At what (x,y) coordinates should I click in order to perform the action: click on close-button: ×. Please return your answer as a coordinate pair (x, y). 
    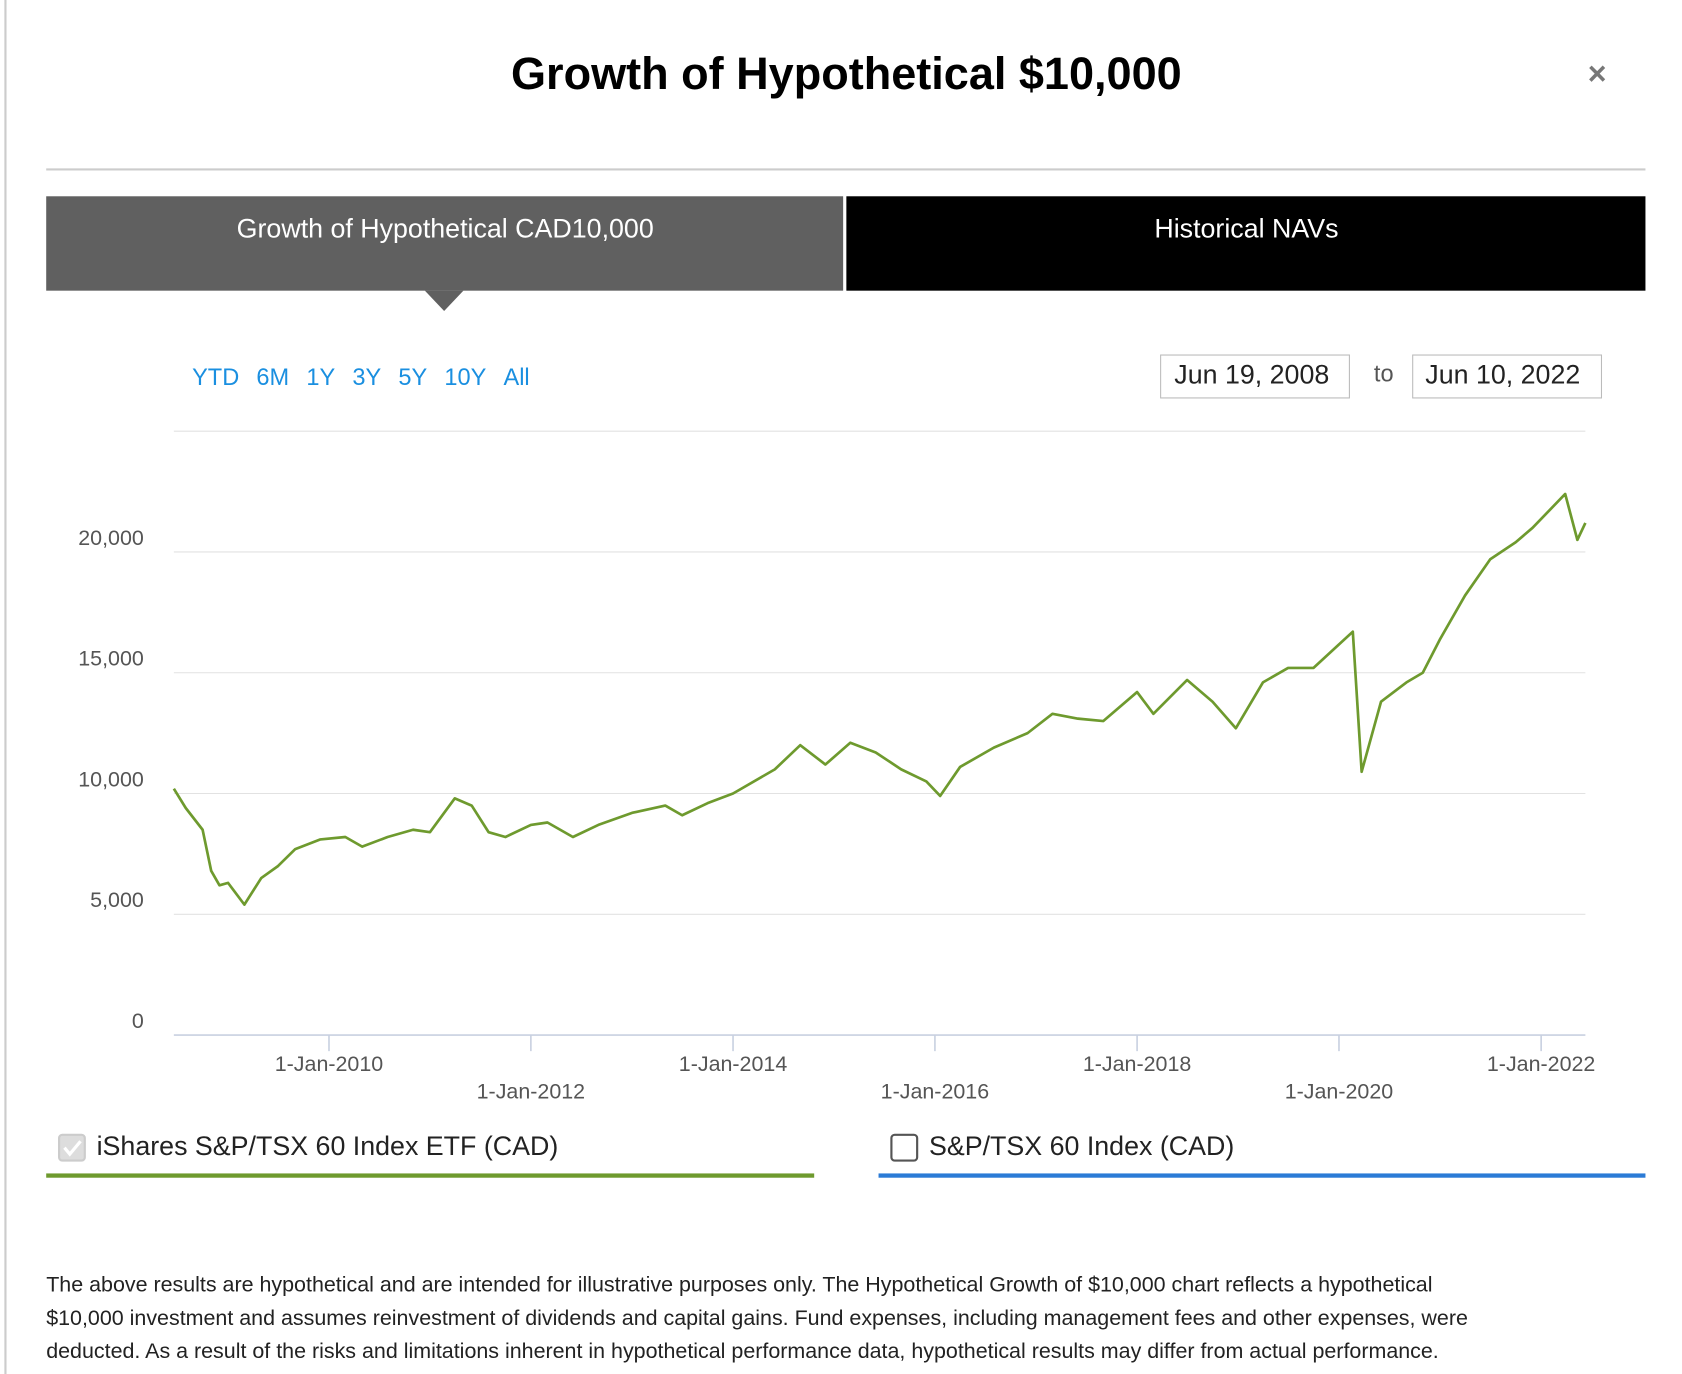
    Looking at the image, I should click on (1597, 74).